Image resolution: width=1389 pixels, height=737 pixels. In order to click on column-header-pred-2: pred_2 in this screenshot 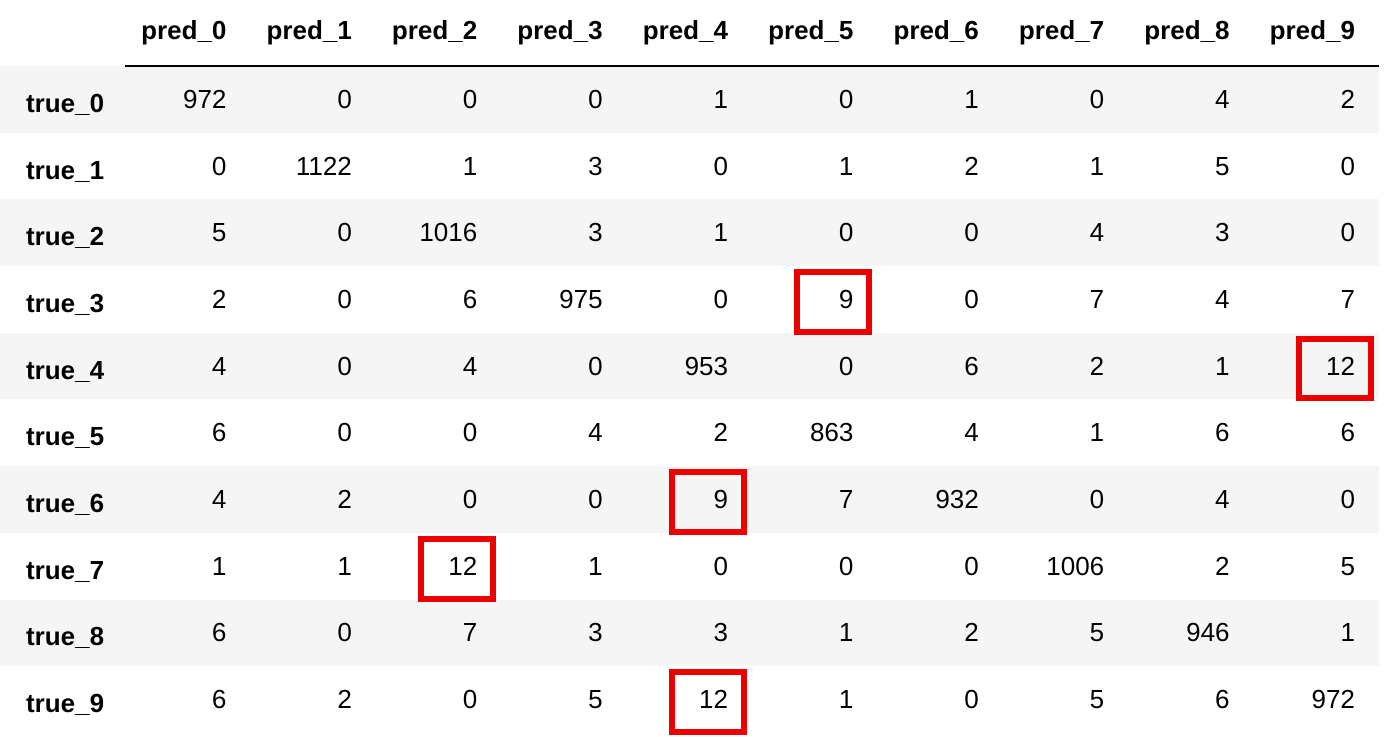, I will do `click(438, 33)`.